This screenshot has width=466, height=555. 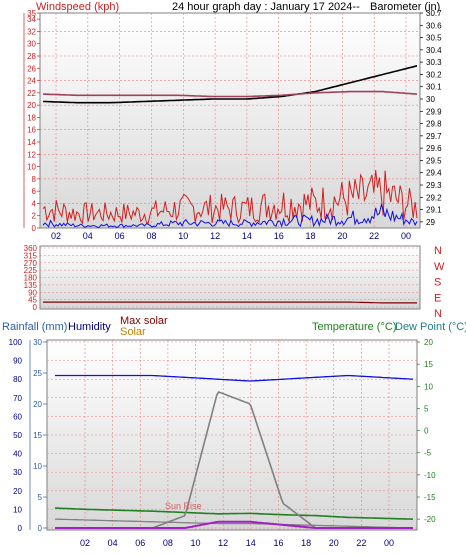 What do you see at coordinates (37, 373) in the screenshot?
I see `rainfall-tick-label: 25` at bounding box center [37, 373].